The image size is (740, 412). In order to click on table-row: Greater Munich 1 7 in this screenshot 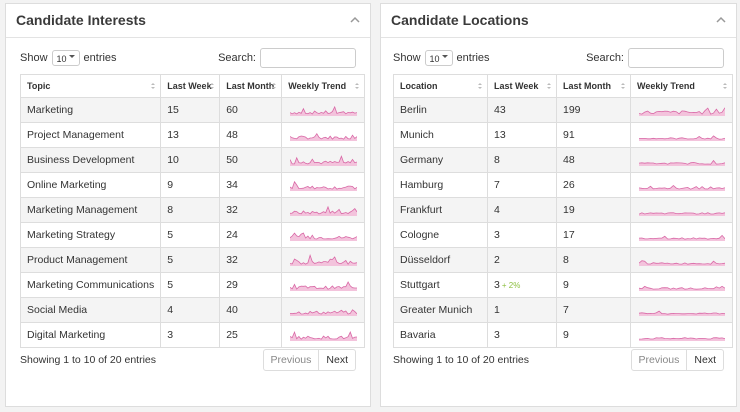, I will do `click(563, 310)`.